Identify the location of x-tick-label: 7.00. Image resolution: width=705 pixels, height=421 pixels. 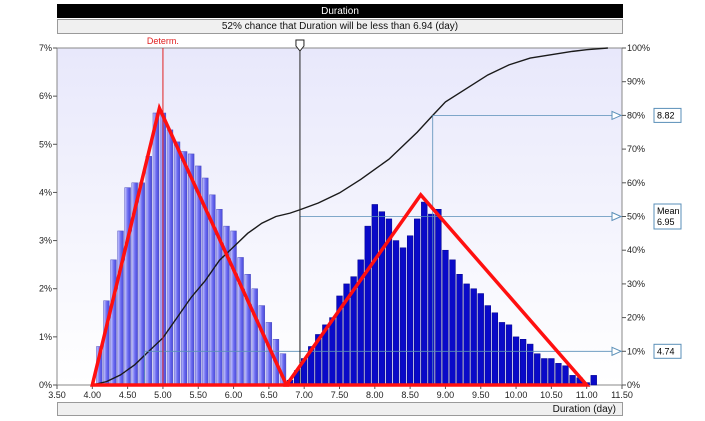
(304, 395).